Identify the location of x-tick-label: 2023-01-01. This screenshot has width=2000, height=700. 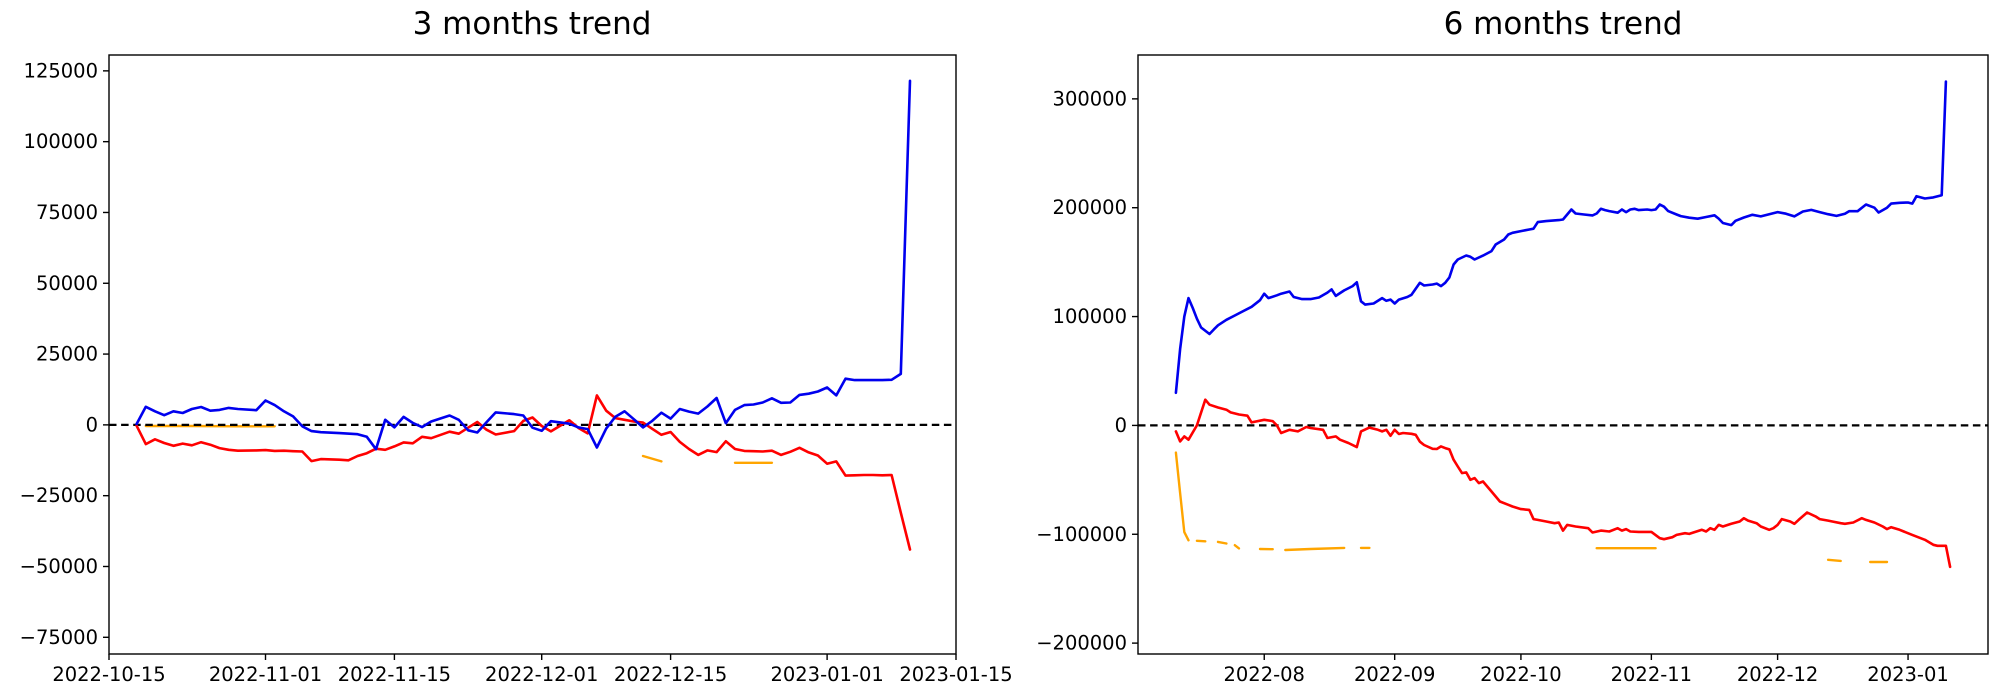
(826, 674).